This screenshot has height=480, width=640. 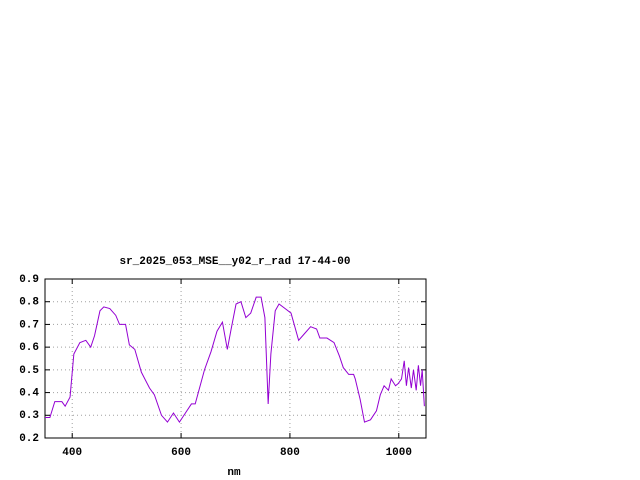 I want to click on y-tick-label: 0.2, so click(x=29, y=439).